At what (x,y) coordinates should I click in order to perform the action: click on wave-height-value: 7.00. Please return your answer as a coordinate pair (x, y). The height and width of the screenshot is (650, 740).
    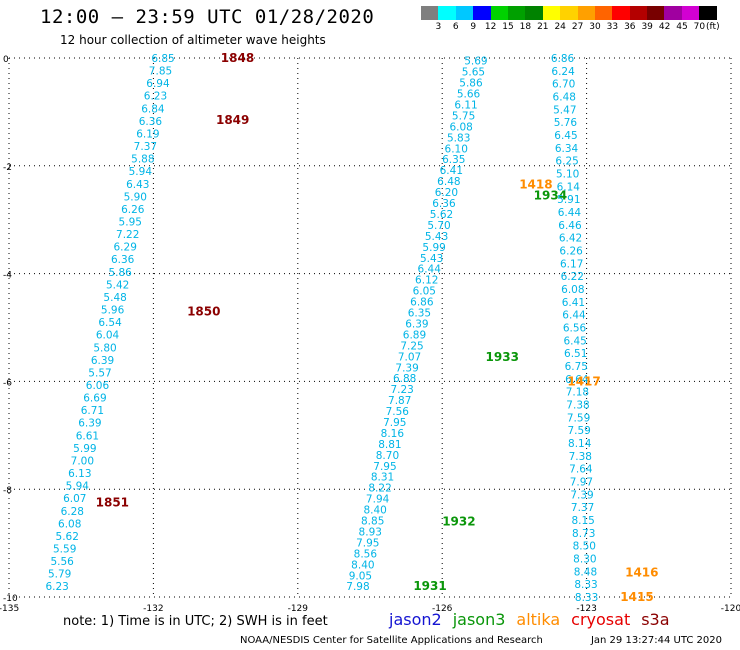
    Looking at the image, I should click on (82, 461).